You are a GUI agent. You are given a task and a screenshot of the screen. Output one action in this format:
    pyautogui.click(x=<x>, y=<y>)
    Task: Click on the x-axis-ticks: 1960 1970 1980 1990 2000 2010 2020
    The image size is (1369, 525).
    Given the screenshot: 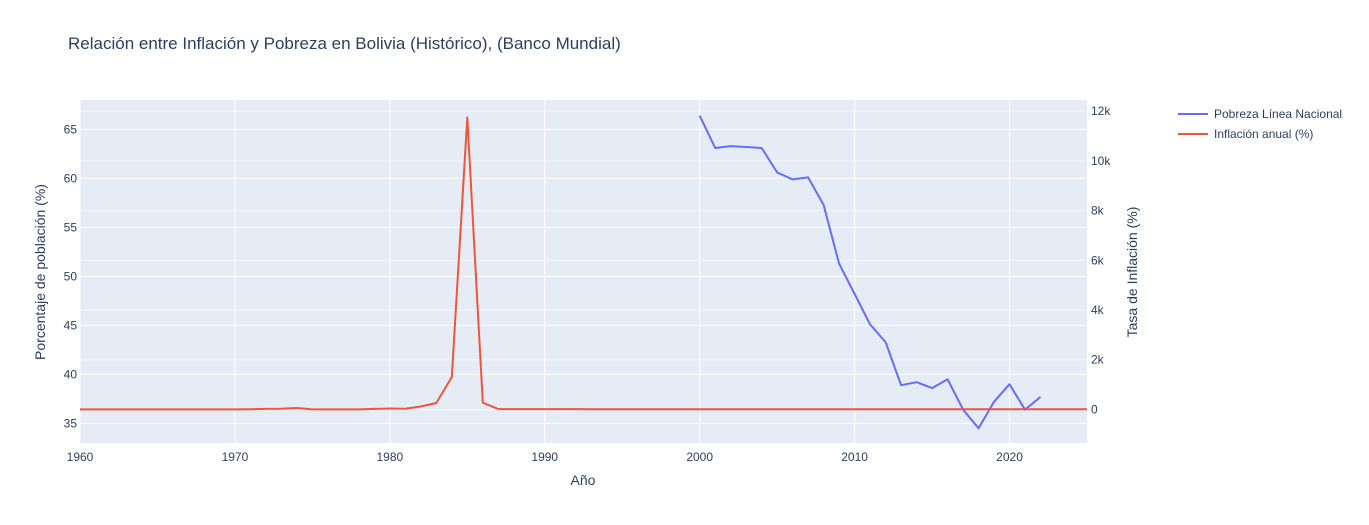 What is the action you would take?
    pyautogui.click(x=545, y=457)
    